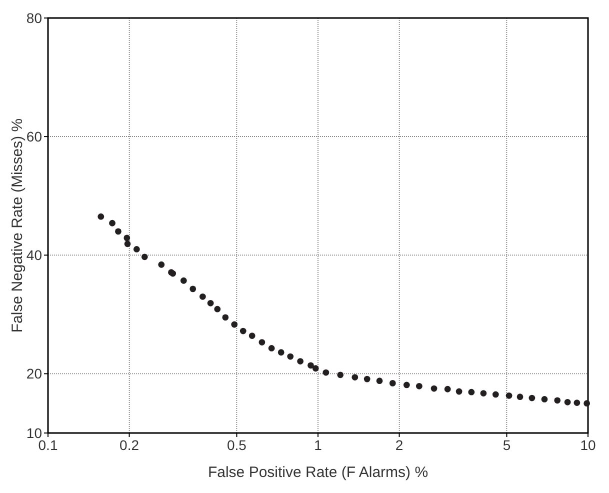 The image size is (609, 493). Describe the element at coordinates (130, 445) in the screenshot. I see `x-tick-label: 0.2` at that location.